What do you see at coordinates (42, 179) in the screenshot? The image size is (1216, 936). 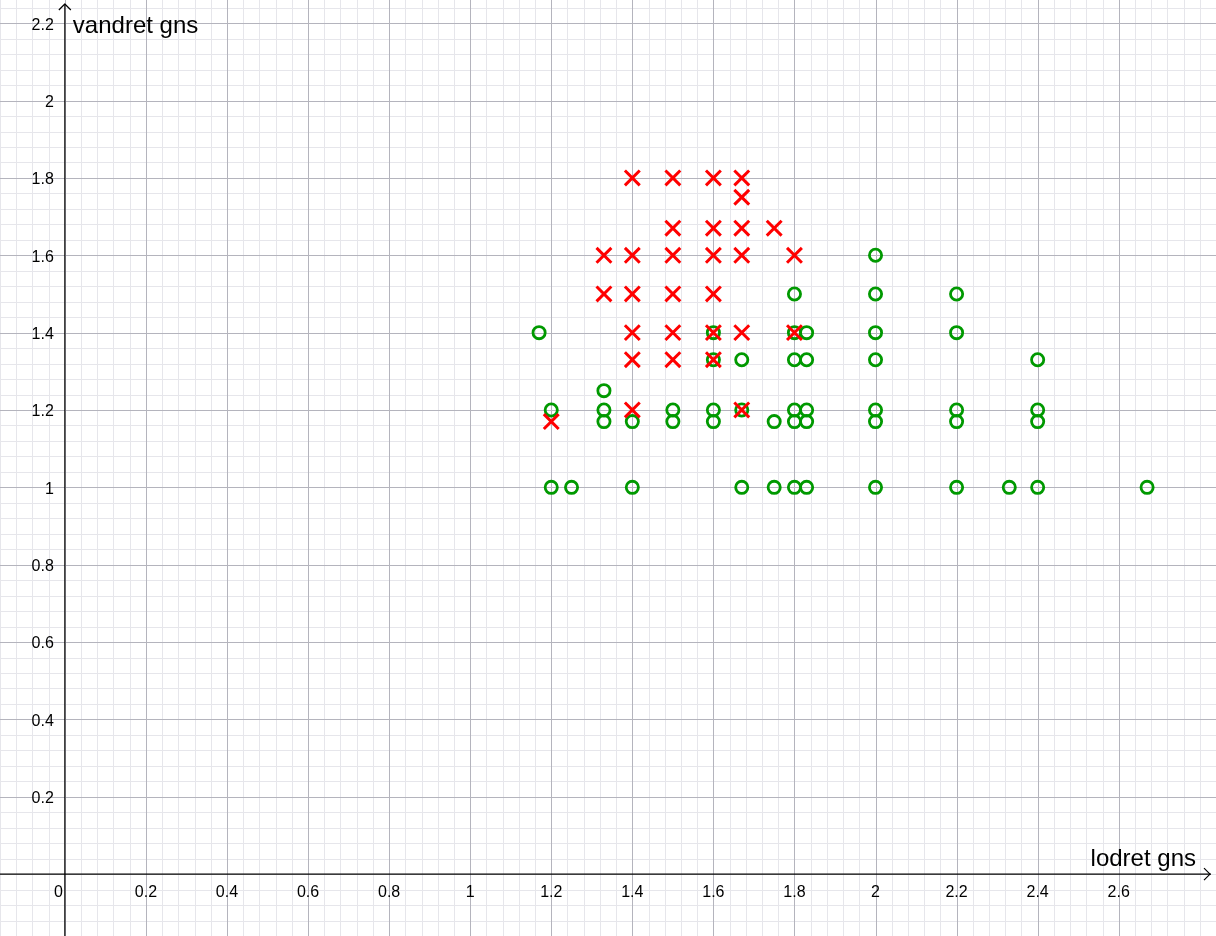 I see `y-tick-label: 1.8` at bounding box center [42, 179].